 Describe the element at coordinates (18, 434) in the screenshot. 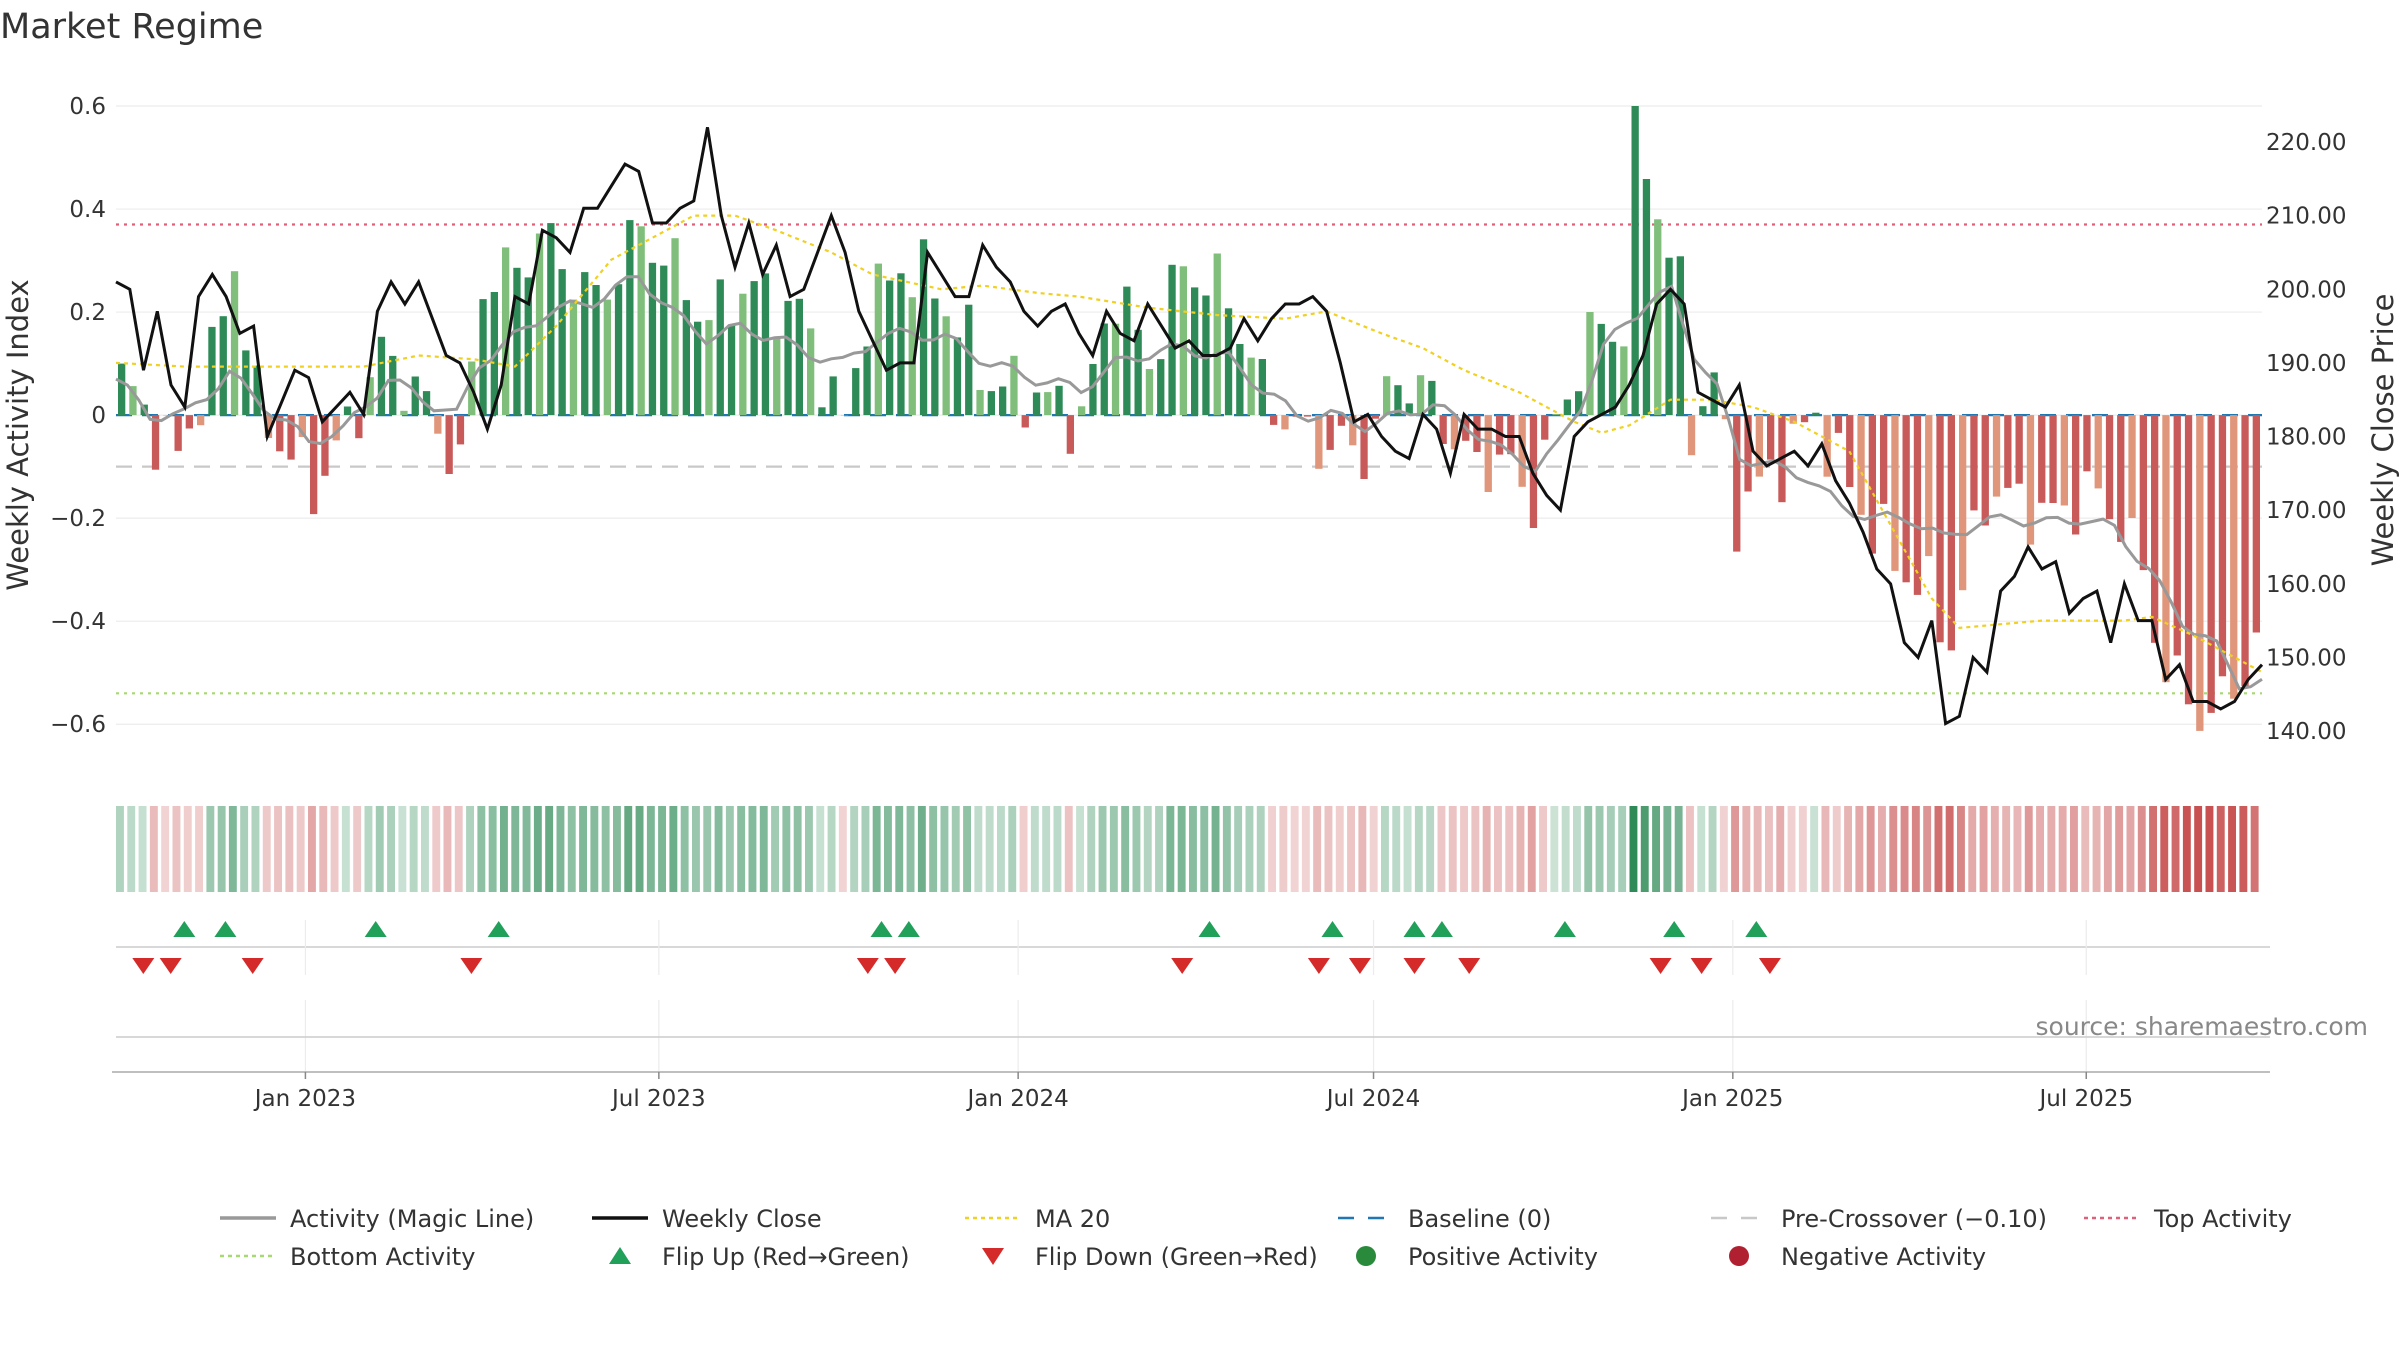

I see `left-axis-label: Weekly Activity Index` at that location.